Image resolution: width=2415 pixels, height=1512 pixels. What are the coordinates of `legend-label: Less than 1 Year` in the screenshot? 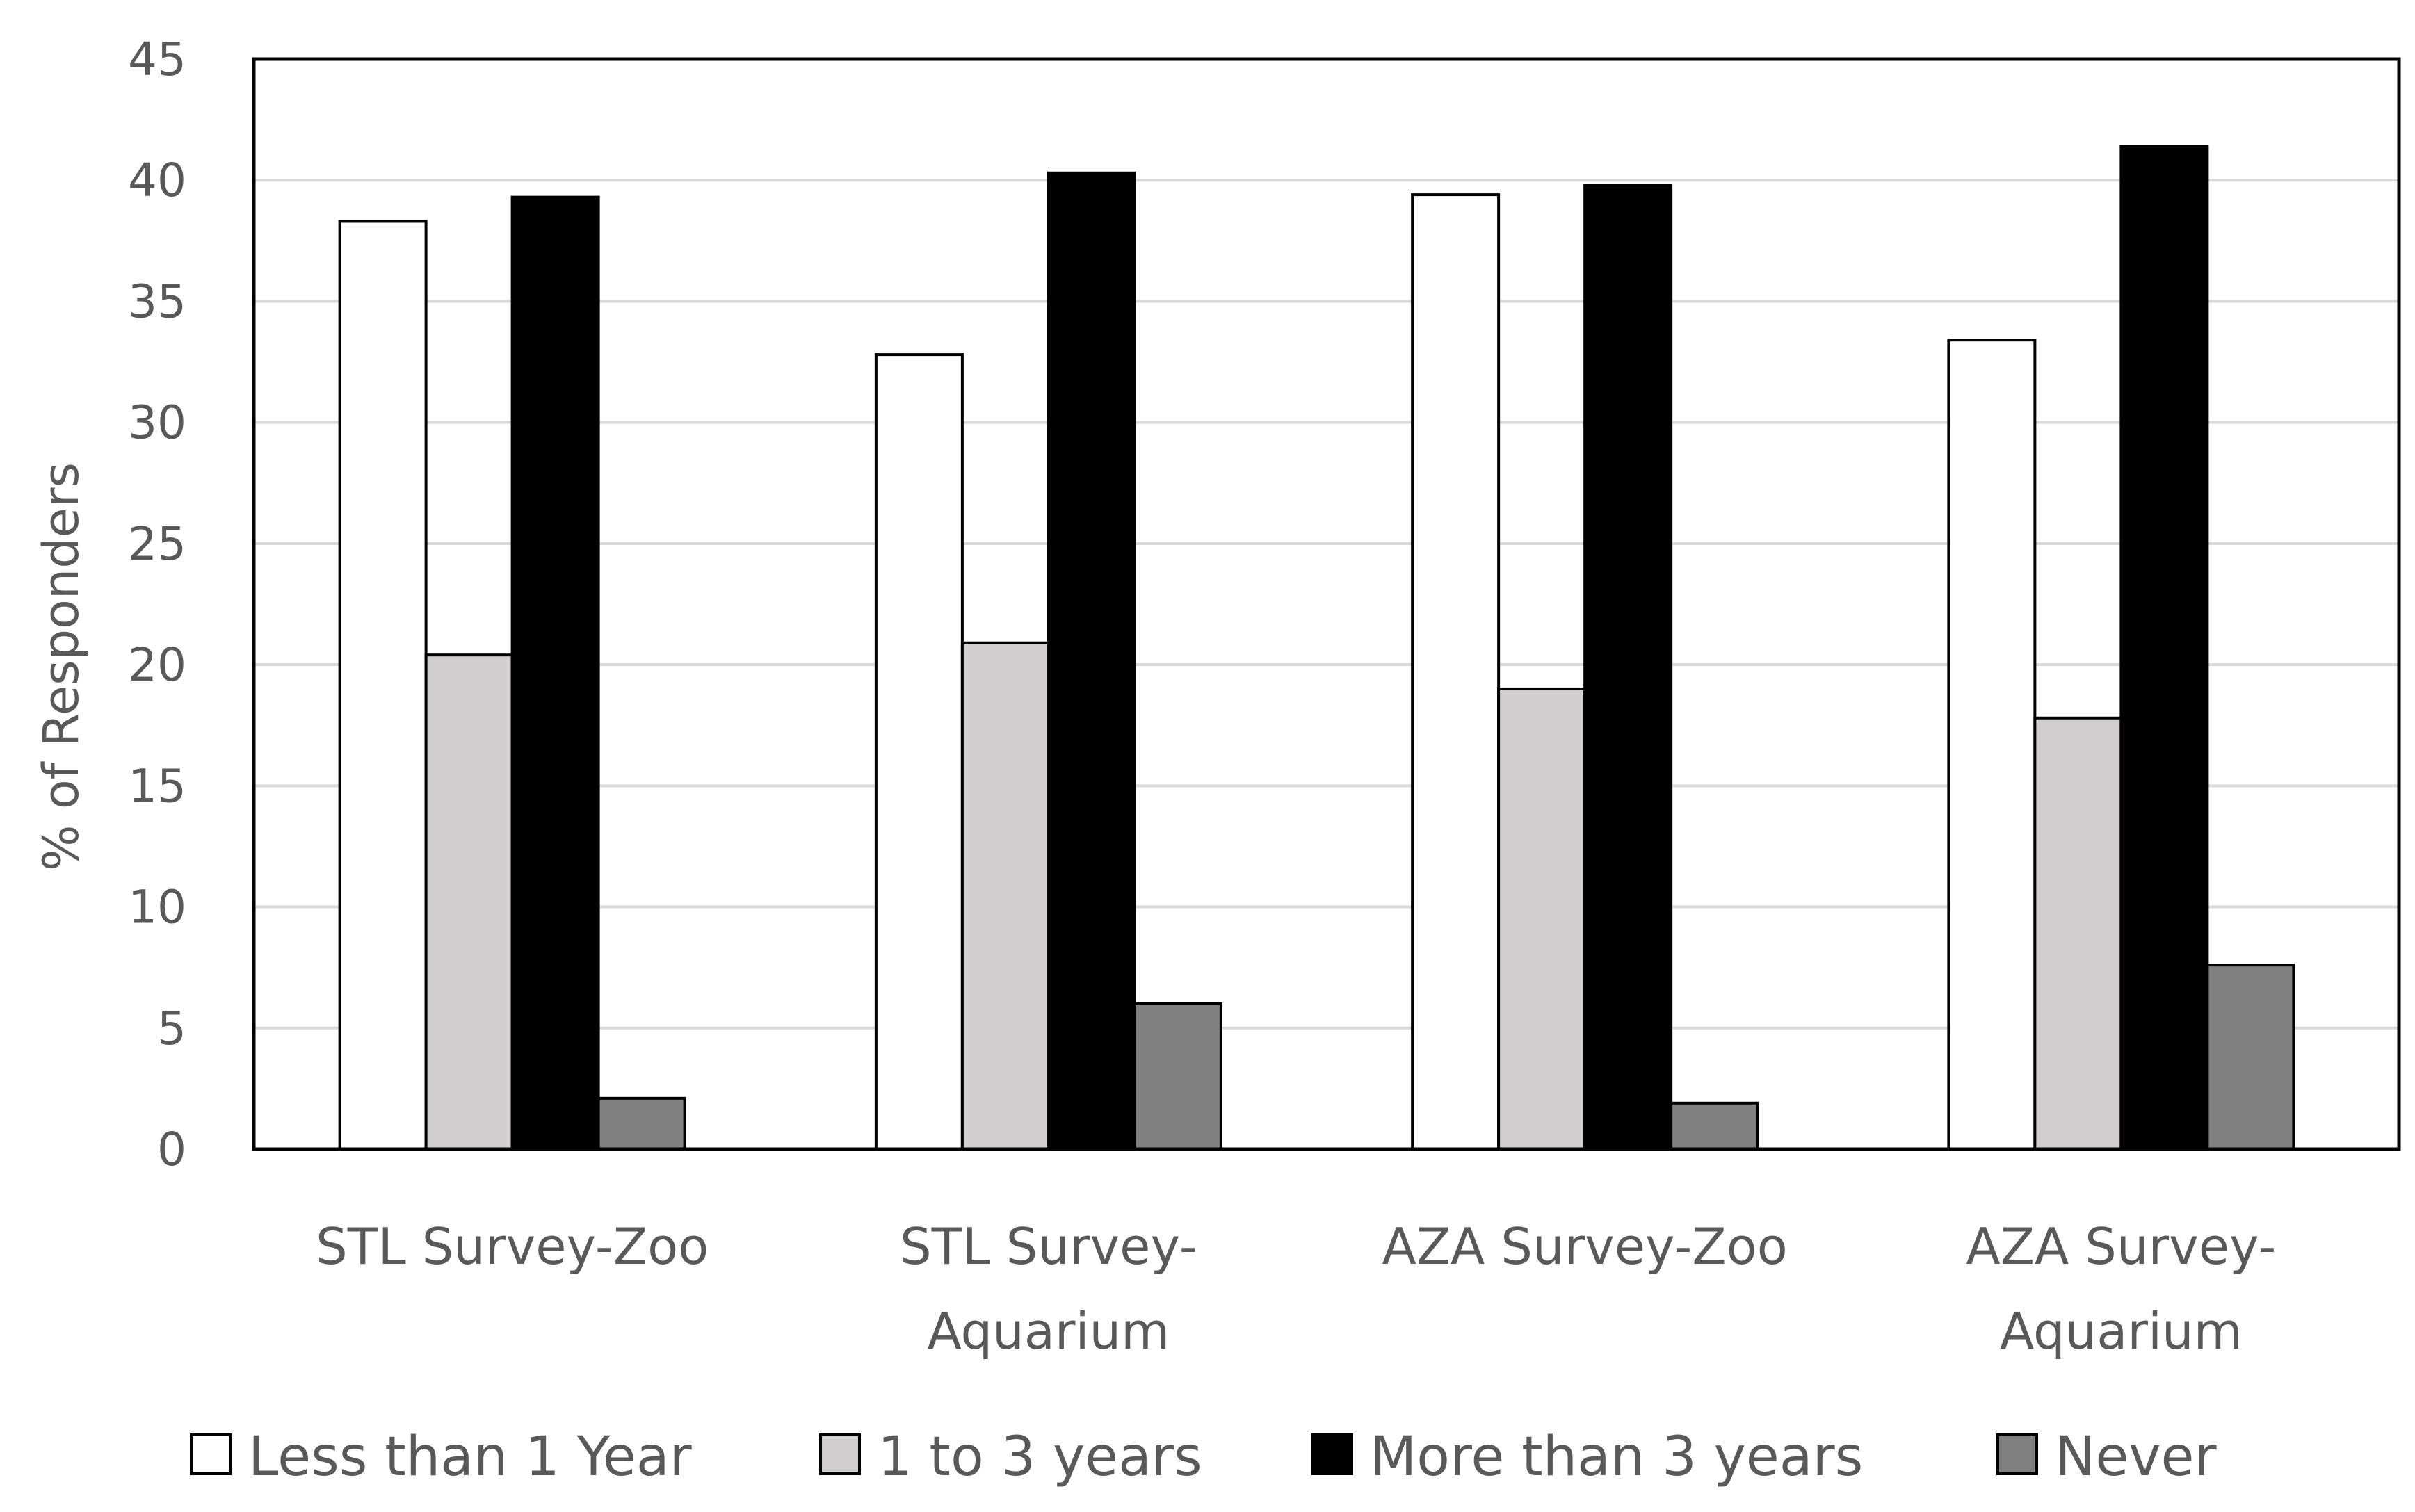 It's located at (470, 1457).